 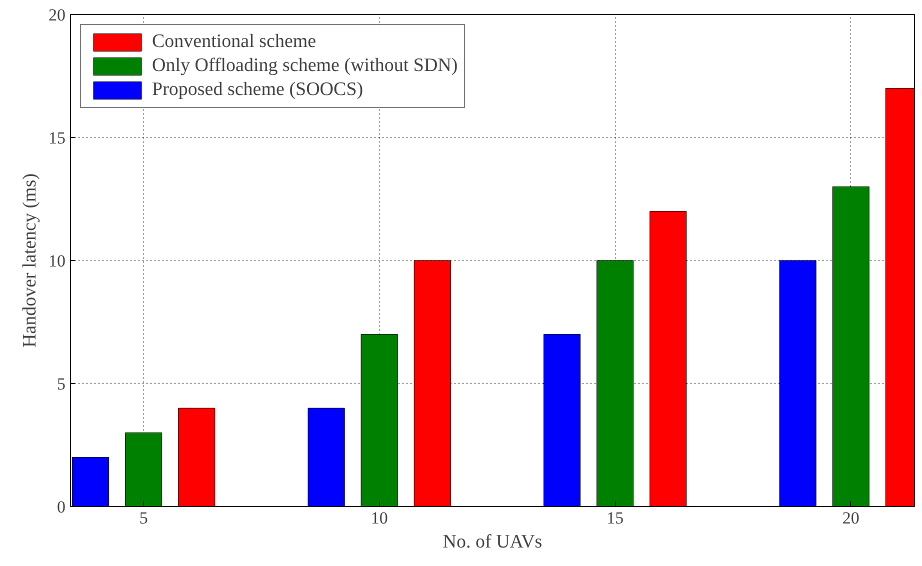 What do you see at coordinates (143, 518) in the screenshot?
I see `x-tick-label: 5` at bounding box center [143, 518].